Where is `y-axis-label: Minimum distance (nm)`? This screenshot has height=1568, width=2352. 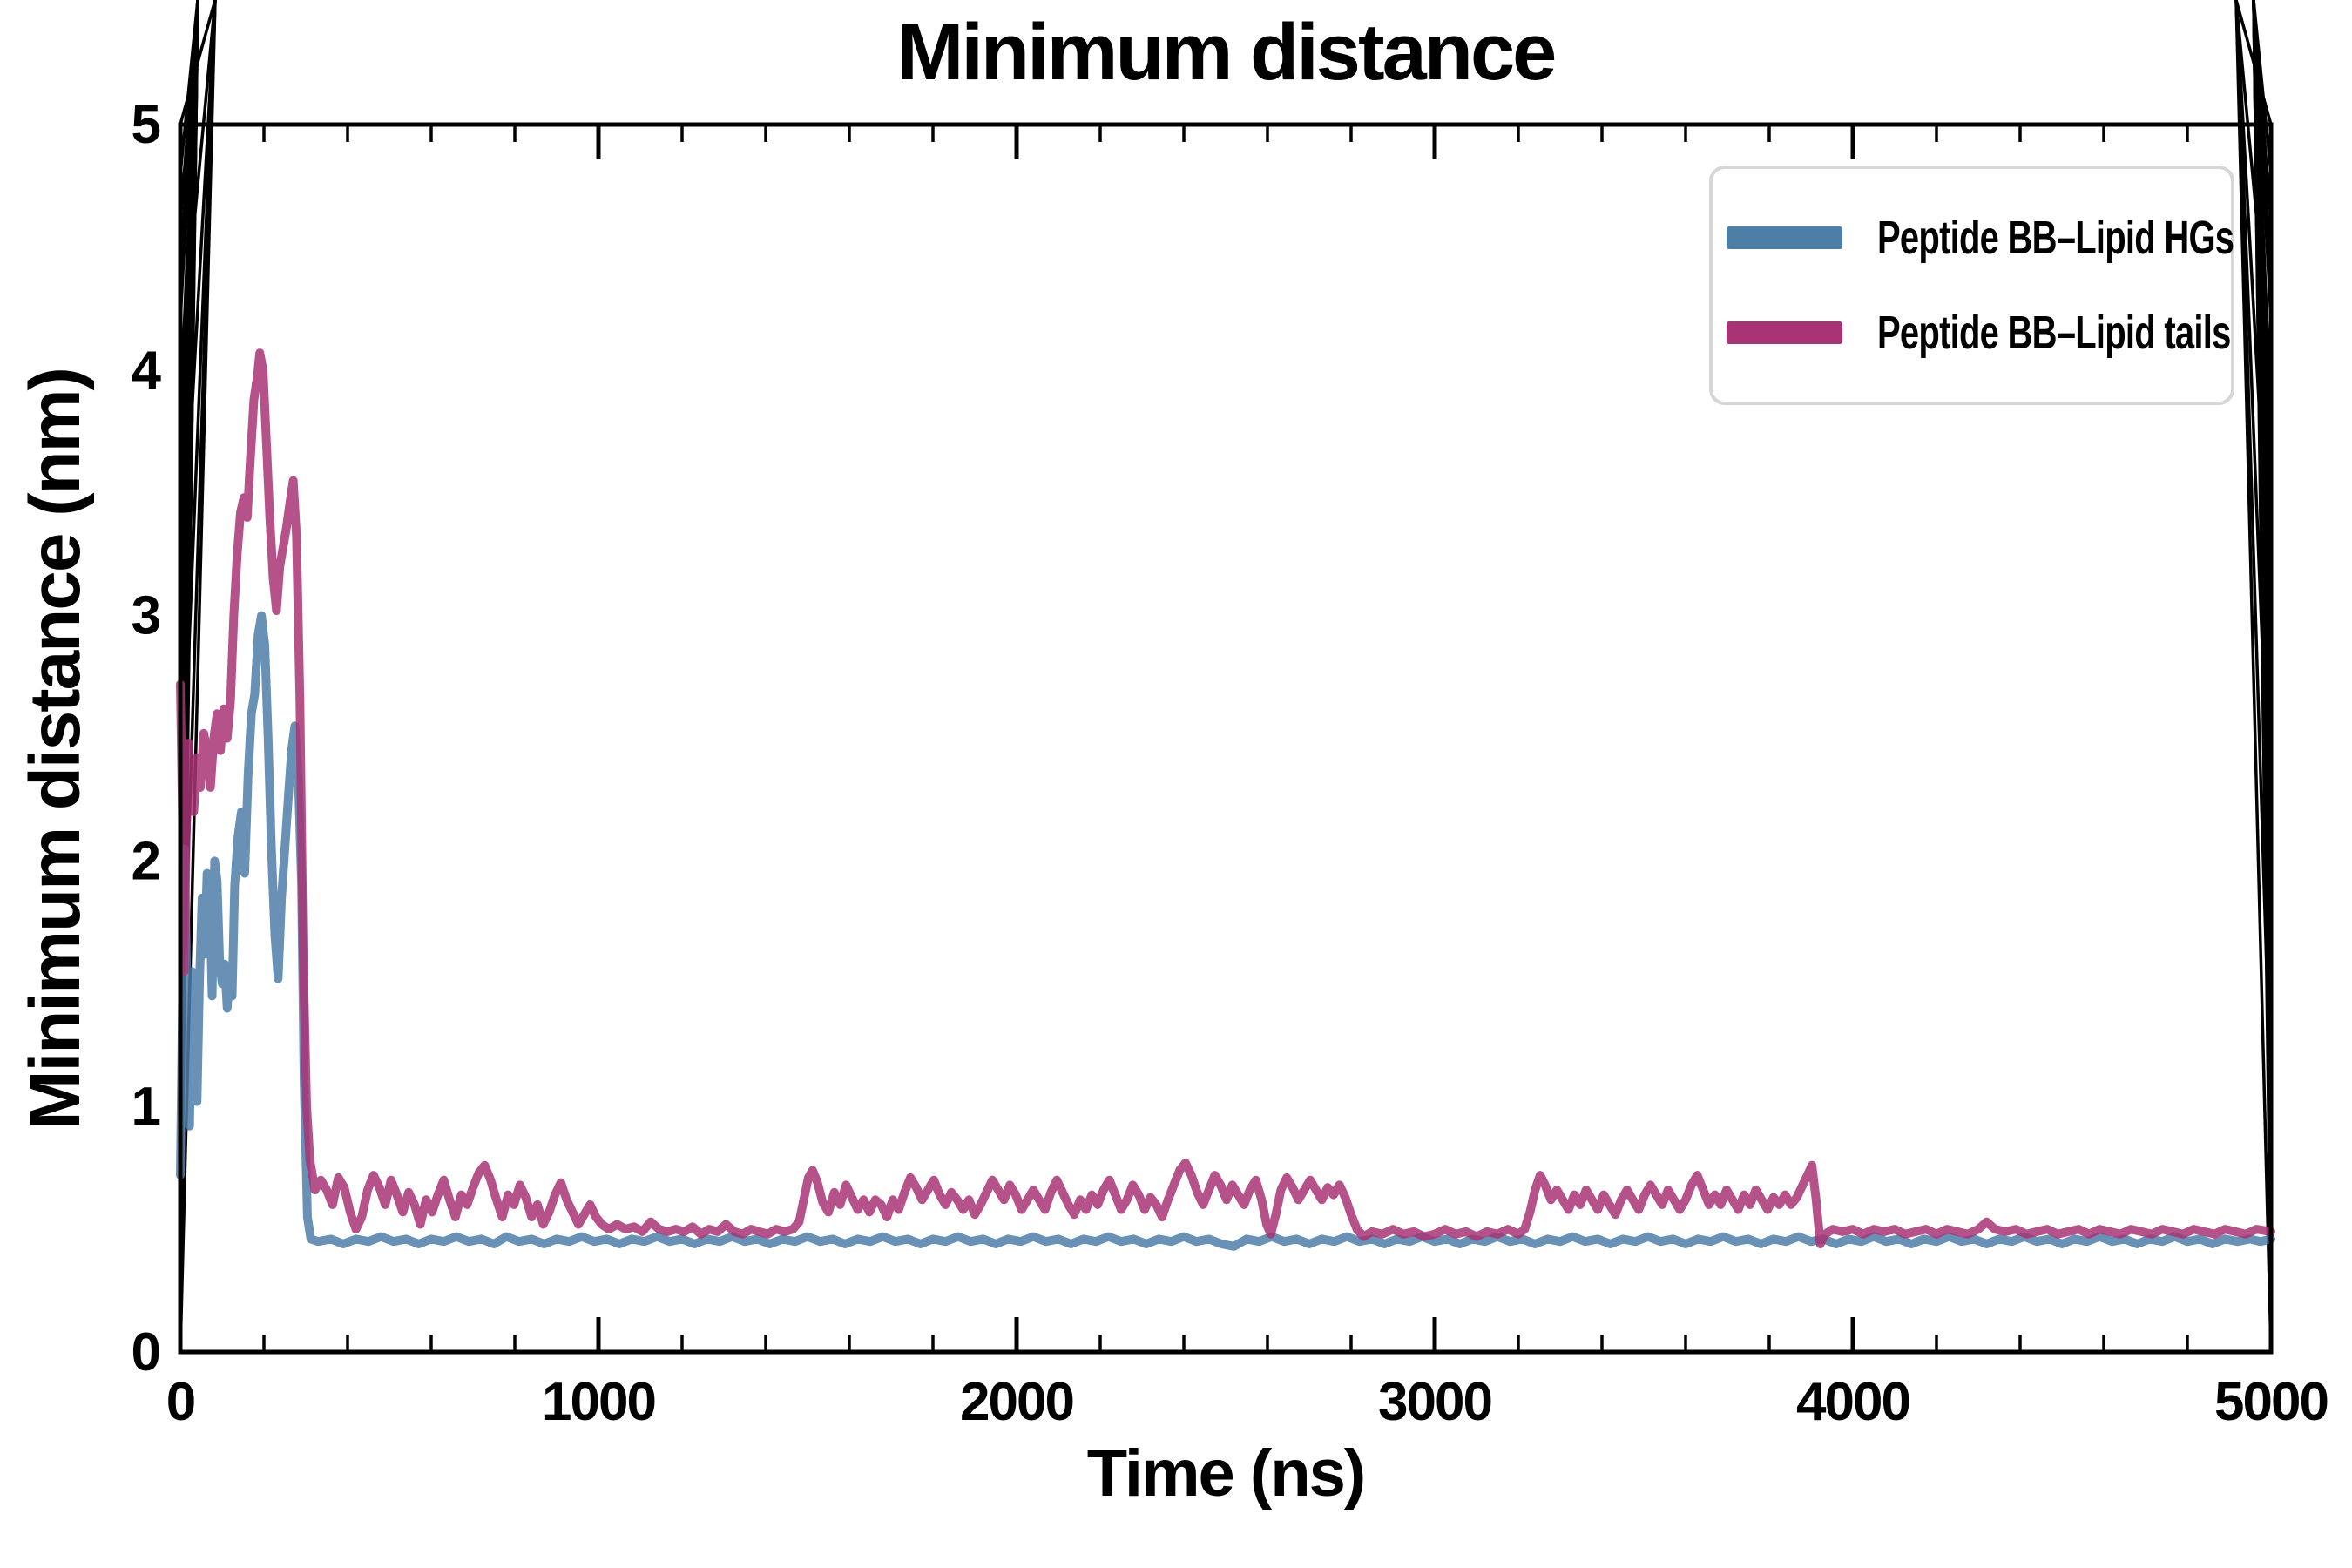 y-axis-label: Minimum distance (nm) is located at coordinates (56, 749).